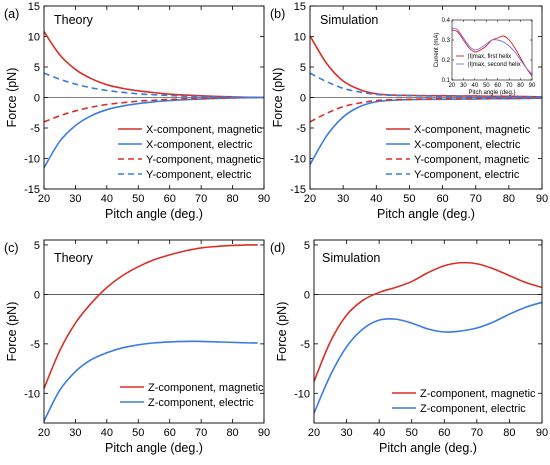  What do you see at coordinates (446, 61) in the screenshot?
I see `y-tick-label: 0.2` at bounding box center [446, 61].